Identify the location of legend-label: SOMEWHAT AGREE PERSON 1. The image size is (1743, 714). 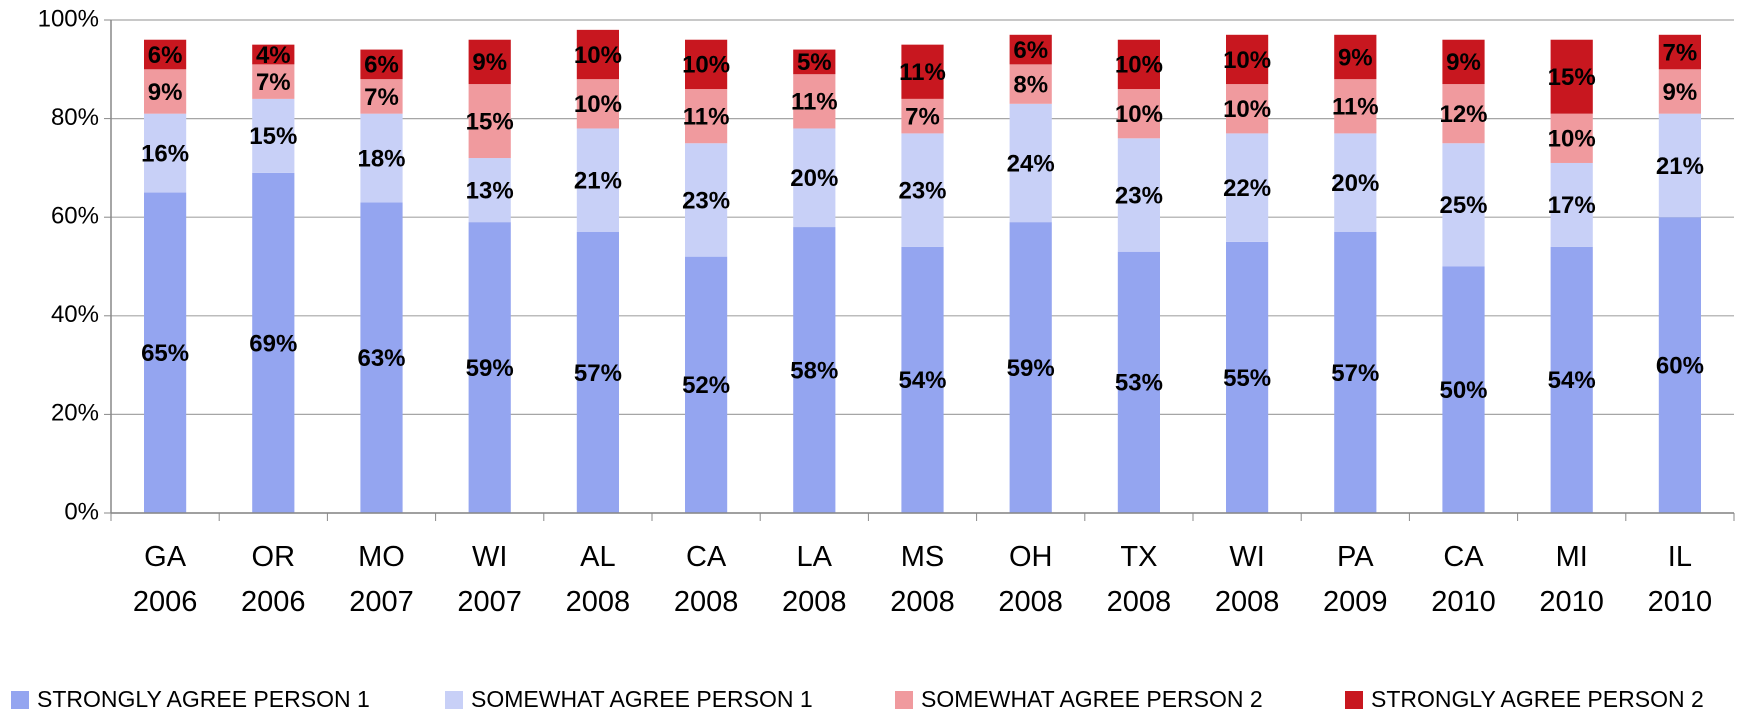
(642, 699).